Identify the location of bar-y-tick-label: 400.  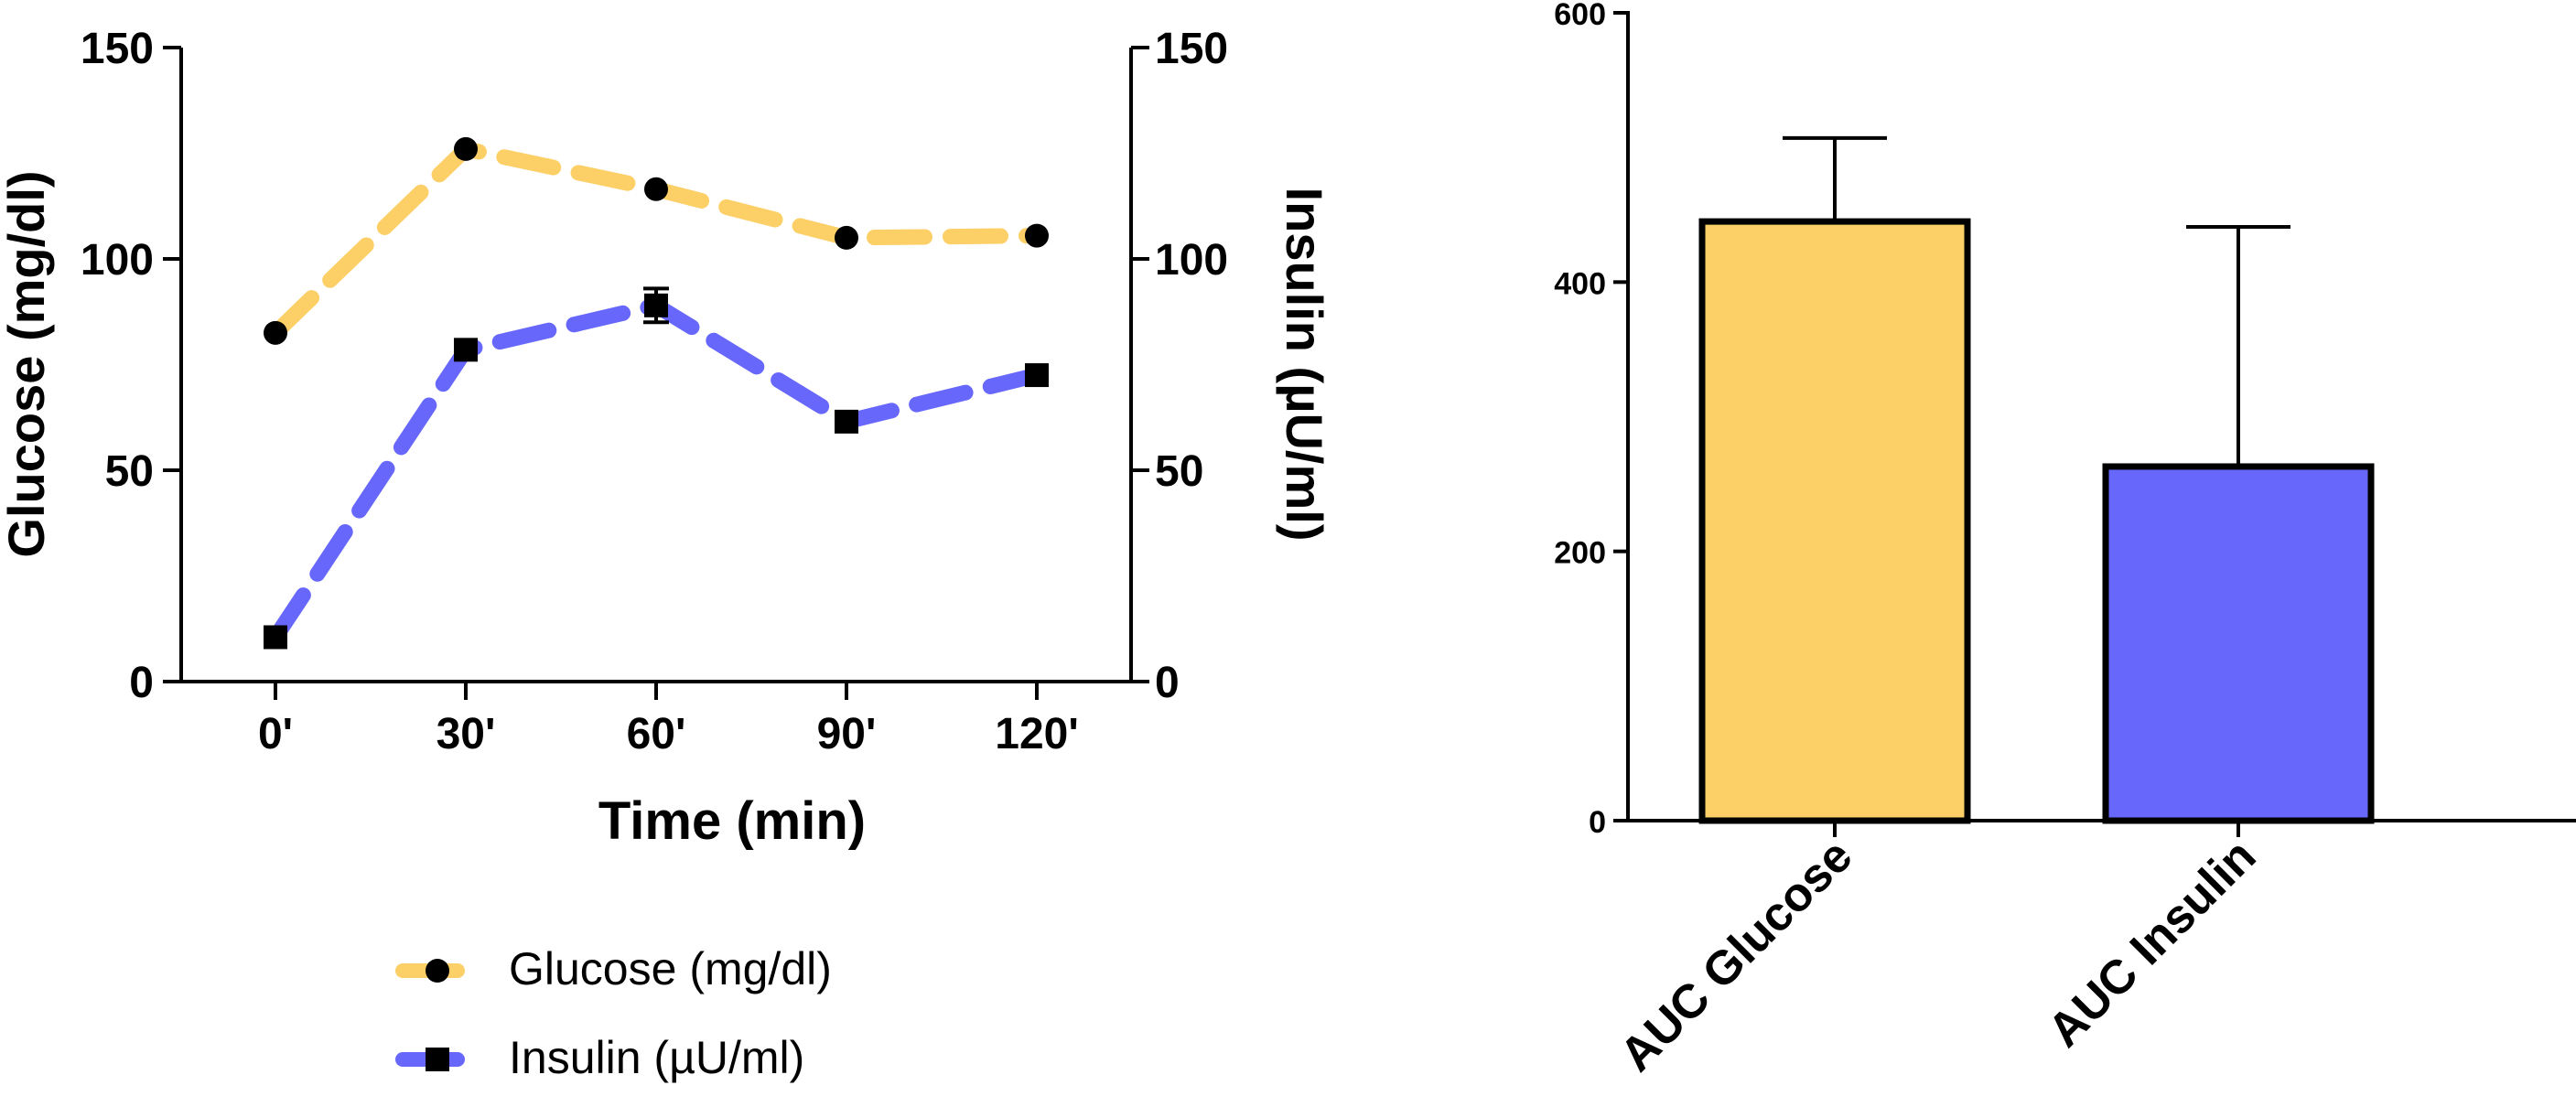
(1580, 284).